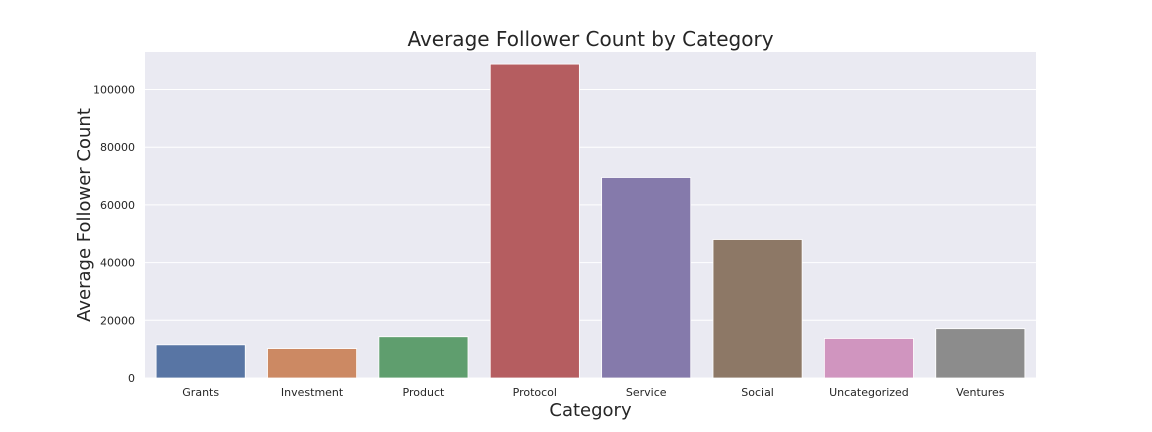  Describe the element at coordinates (117, 205) in the screenshot. I see `y-tick-label: 60000` at that location.